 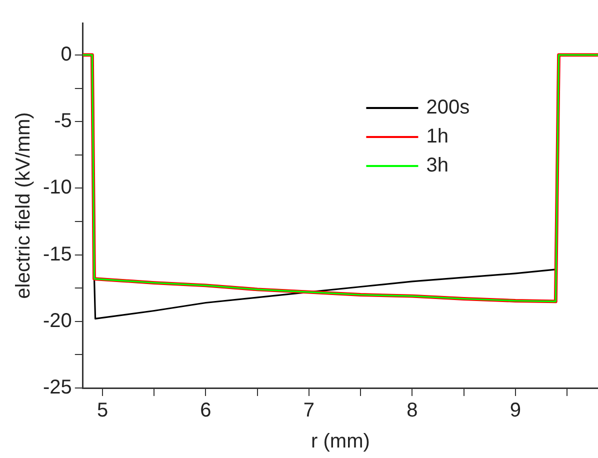 What do you see at coordinates (57, 254) in the screenshot?
I see `y-tick-label: -15` at bounding box center [57, 254].